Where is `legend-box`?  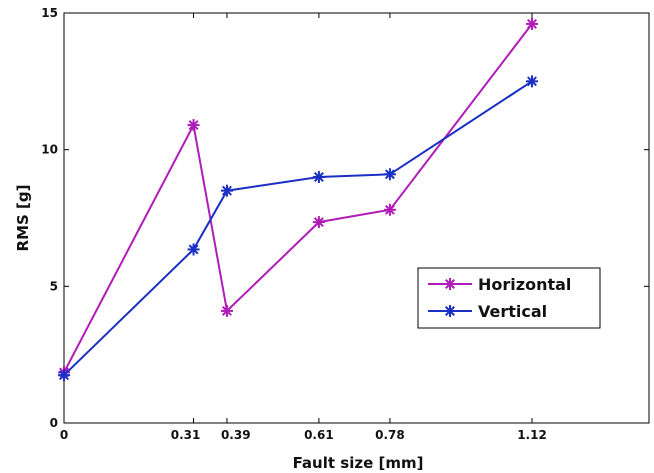 legend-box is located at coordinates (509, 298).